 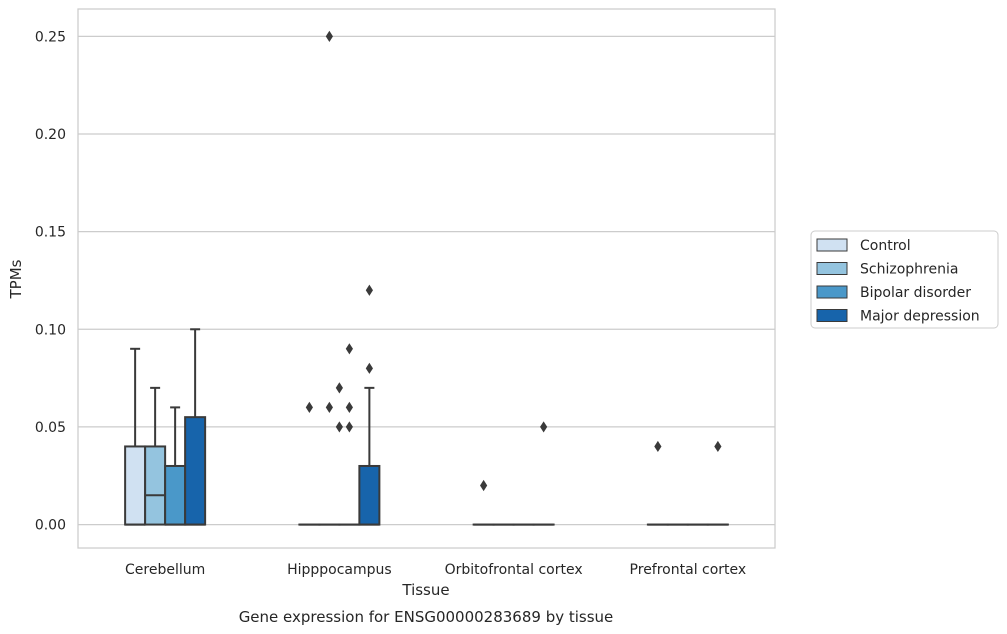 I want to click on y-tick-label: 0.25, so click(x=50, y=37).